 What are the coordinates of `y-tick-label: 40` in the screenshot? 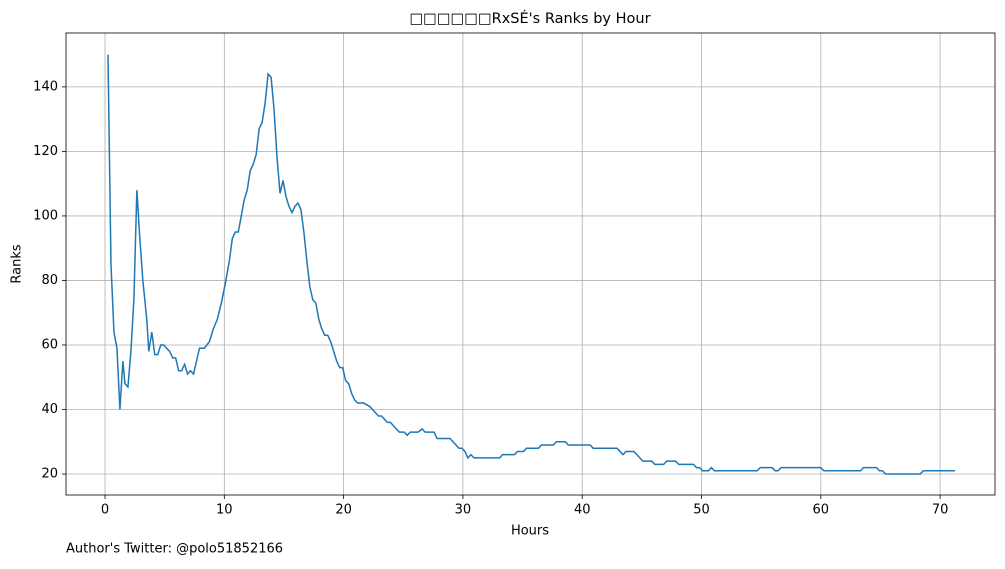 It's located at (49, 409).